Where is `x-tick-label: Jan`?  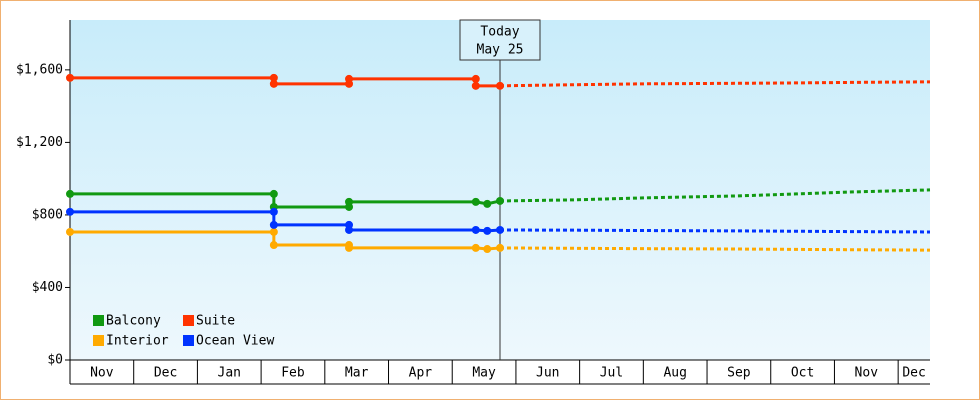 x-tick-label: Jan is located at coordinates (229, 373).